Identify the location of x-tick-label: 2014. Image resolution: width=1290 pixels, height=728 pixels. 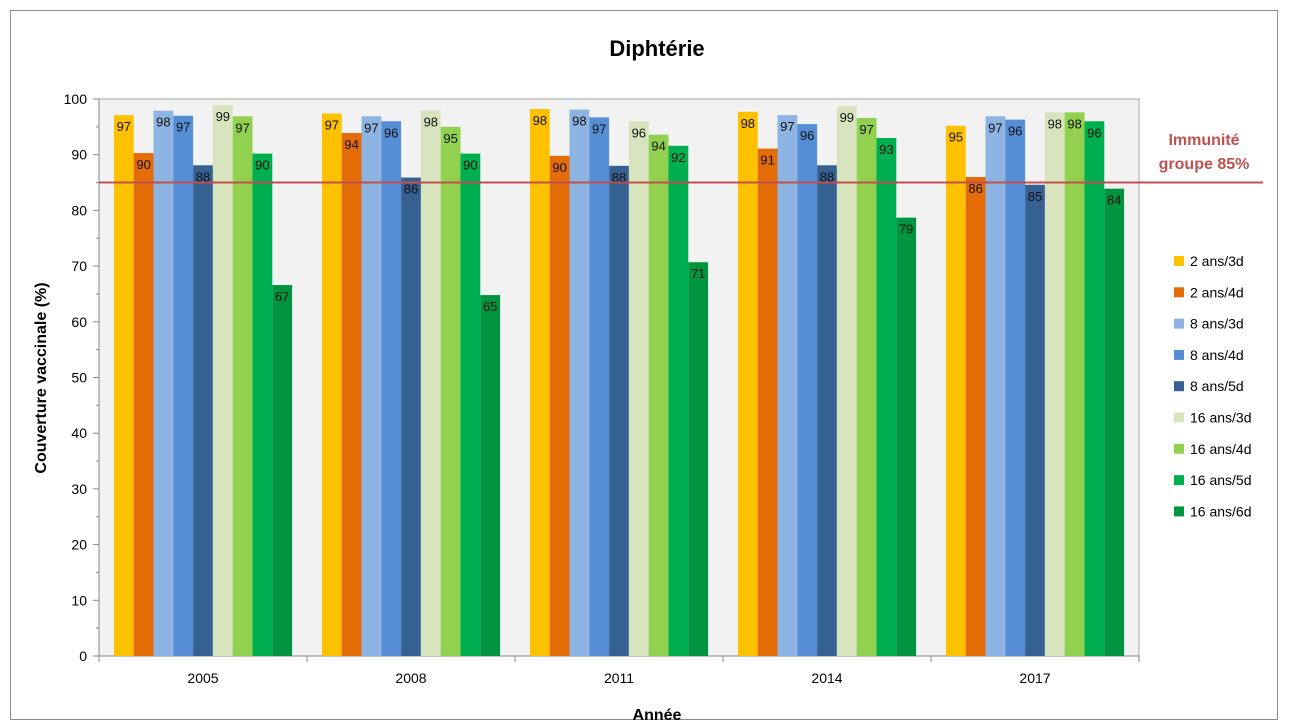
(826, 678).